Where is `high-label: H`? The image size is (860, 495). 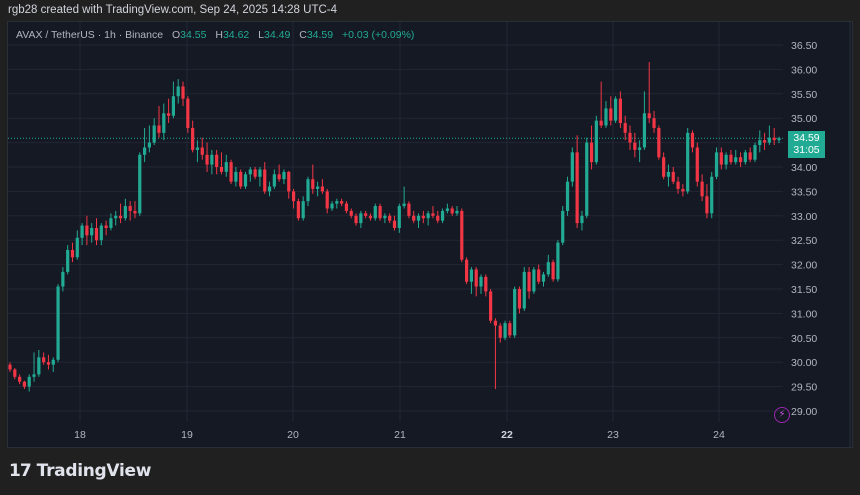 high-label: H is located at coordinates (219, 35).